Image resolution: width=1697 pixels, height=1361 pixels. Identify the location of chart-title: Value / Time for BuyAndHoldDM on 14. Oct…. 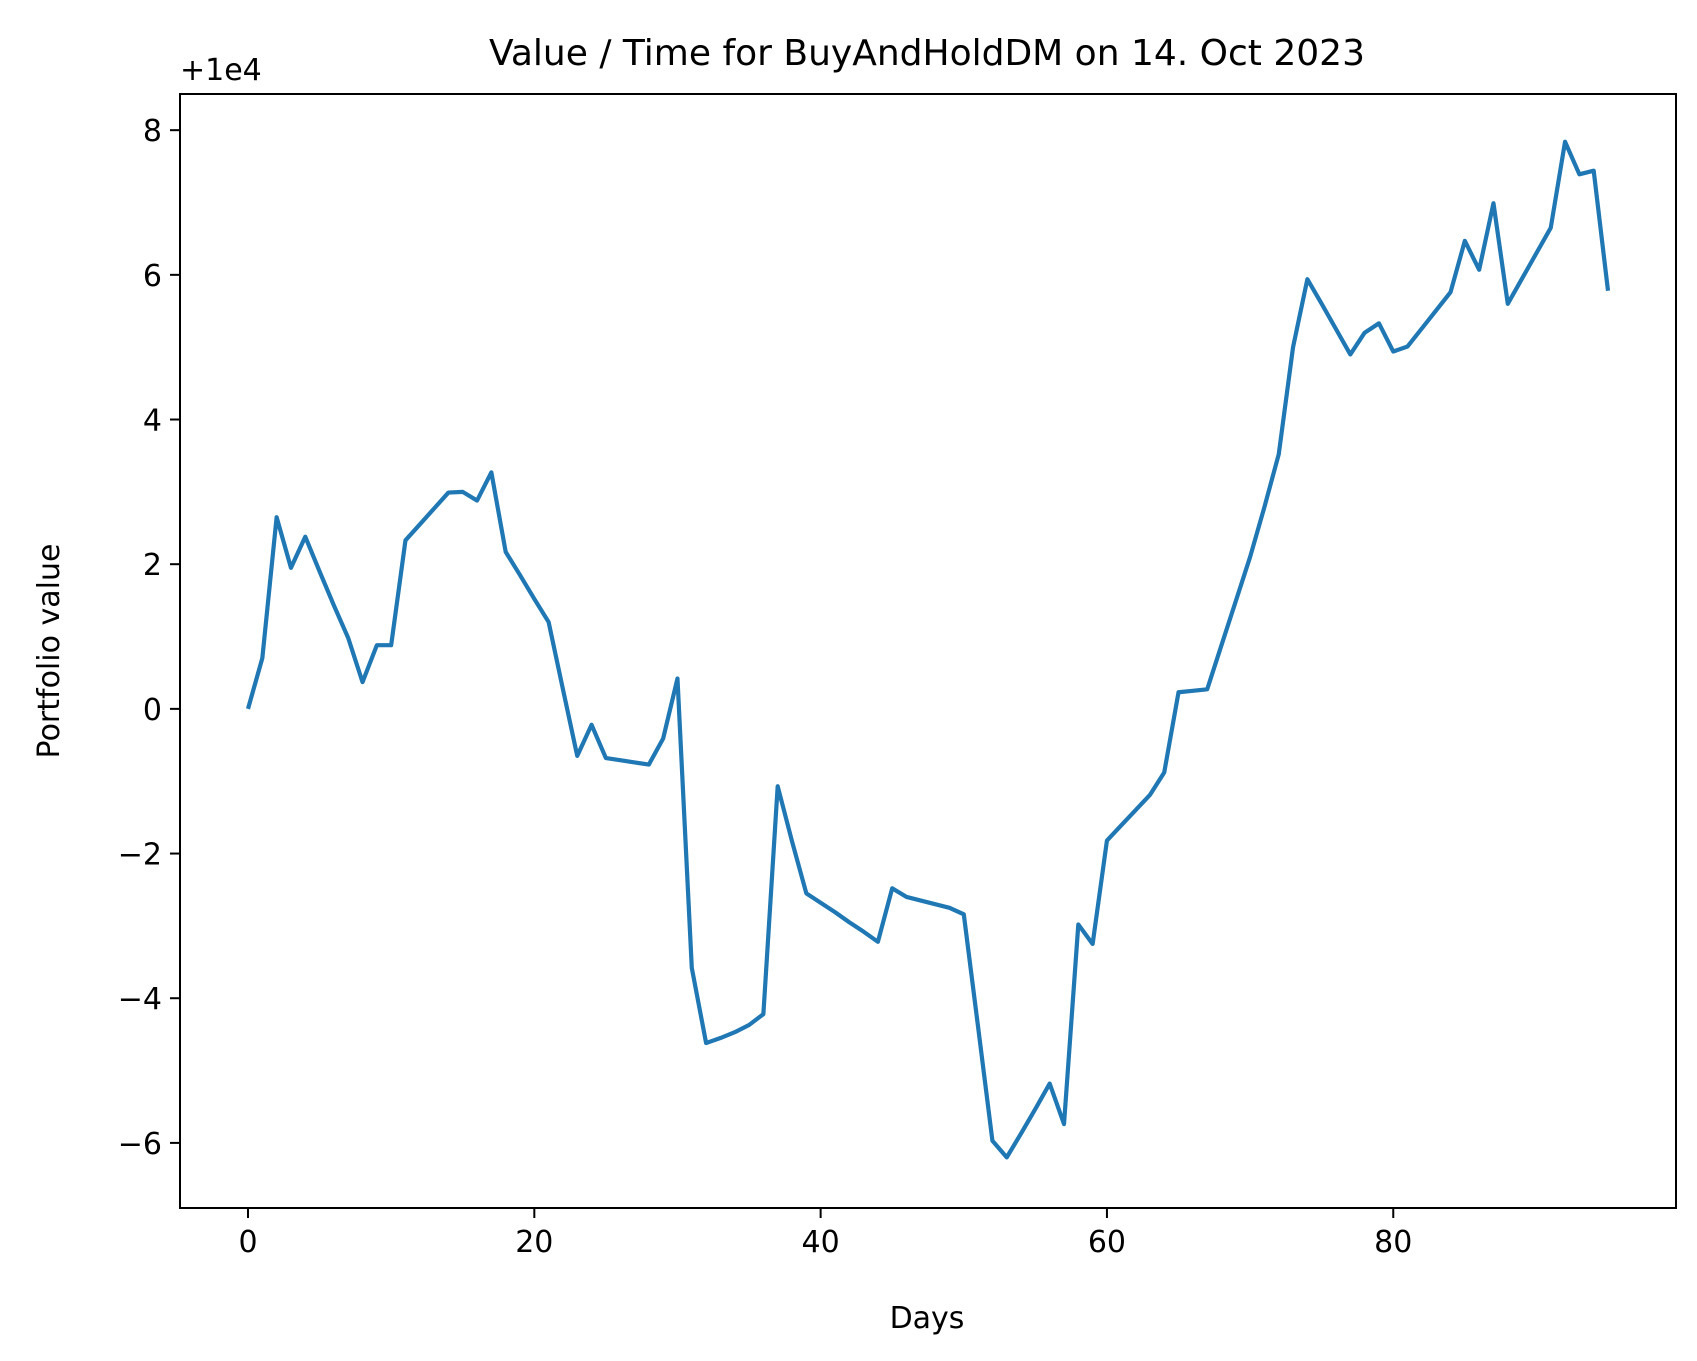
(927, 53).